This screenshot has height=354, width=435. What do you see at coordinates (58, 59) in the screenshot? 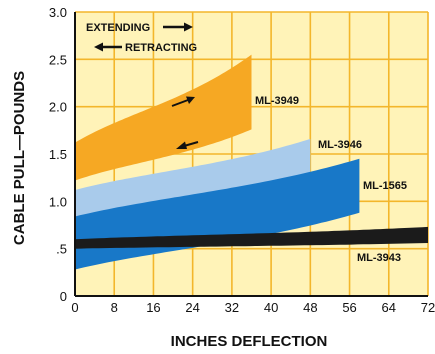
I see `y-tick-label: 2.5` at bounding box center [58, 59].